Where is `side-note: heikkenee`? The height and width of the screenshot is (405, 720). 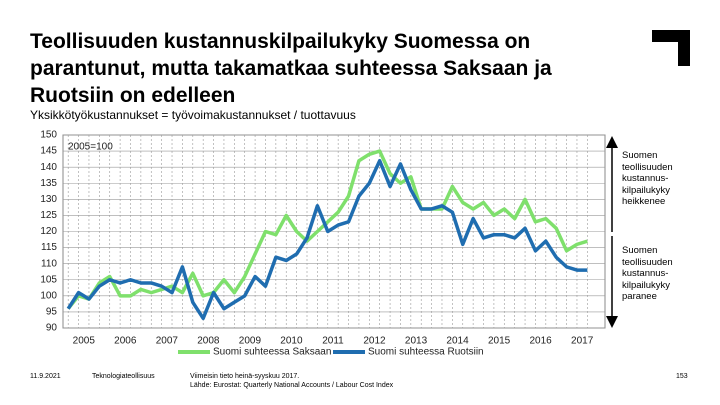 side-note: heikkenee is located at coordinates (644, 201).